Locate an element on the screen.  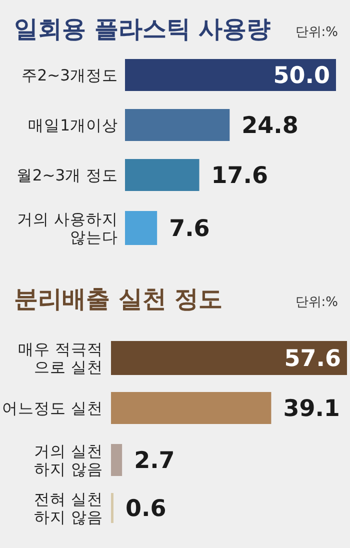
y-tick-label: 거의 사용하지 않는다 is located at coordinates (67, 228).